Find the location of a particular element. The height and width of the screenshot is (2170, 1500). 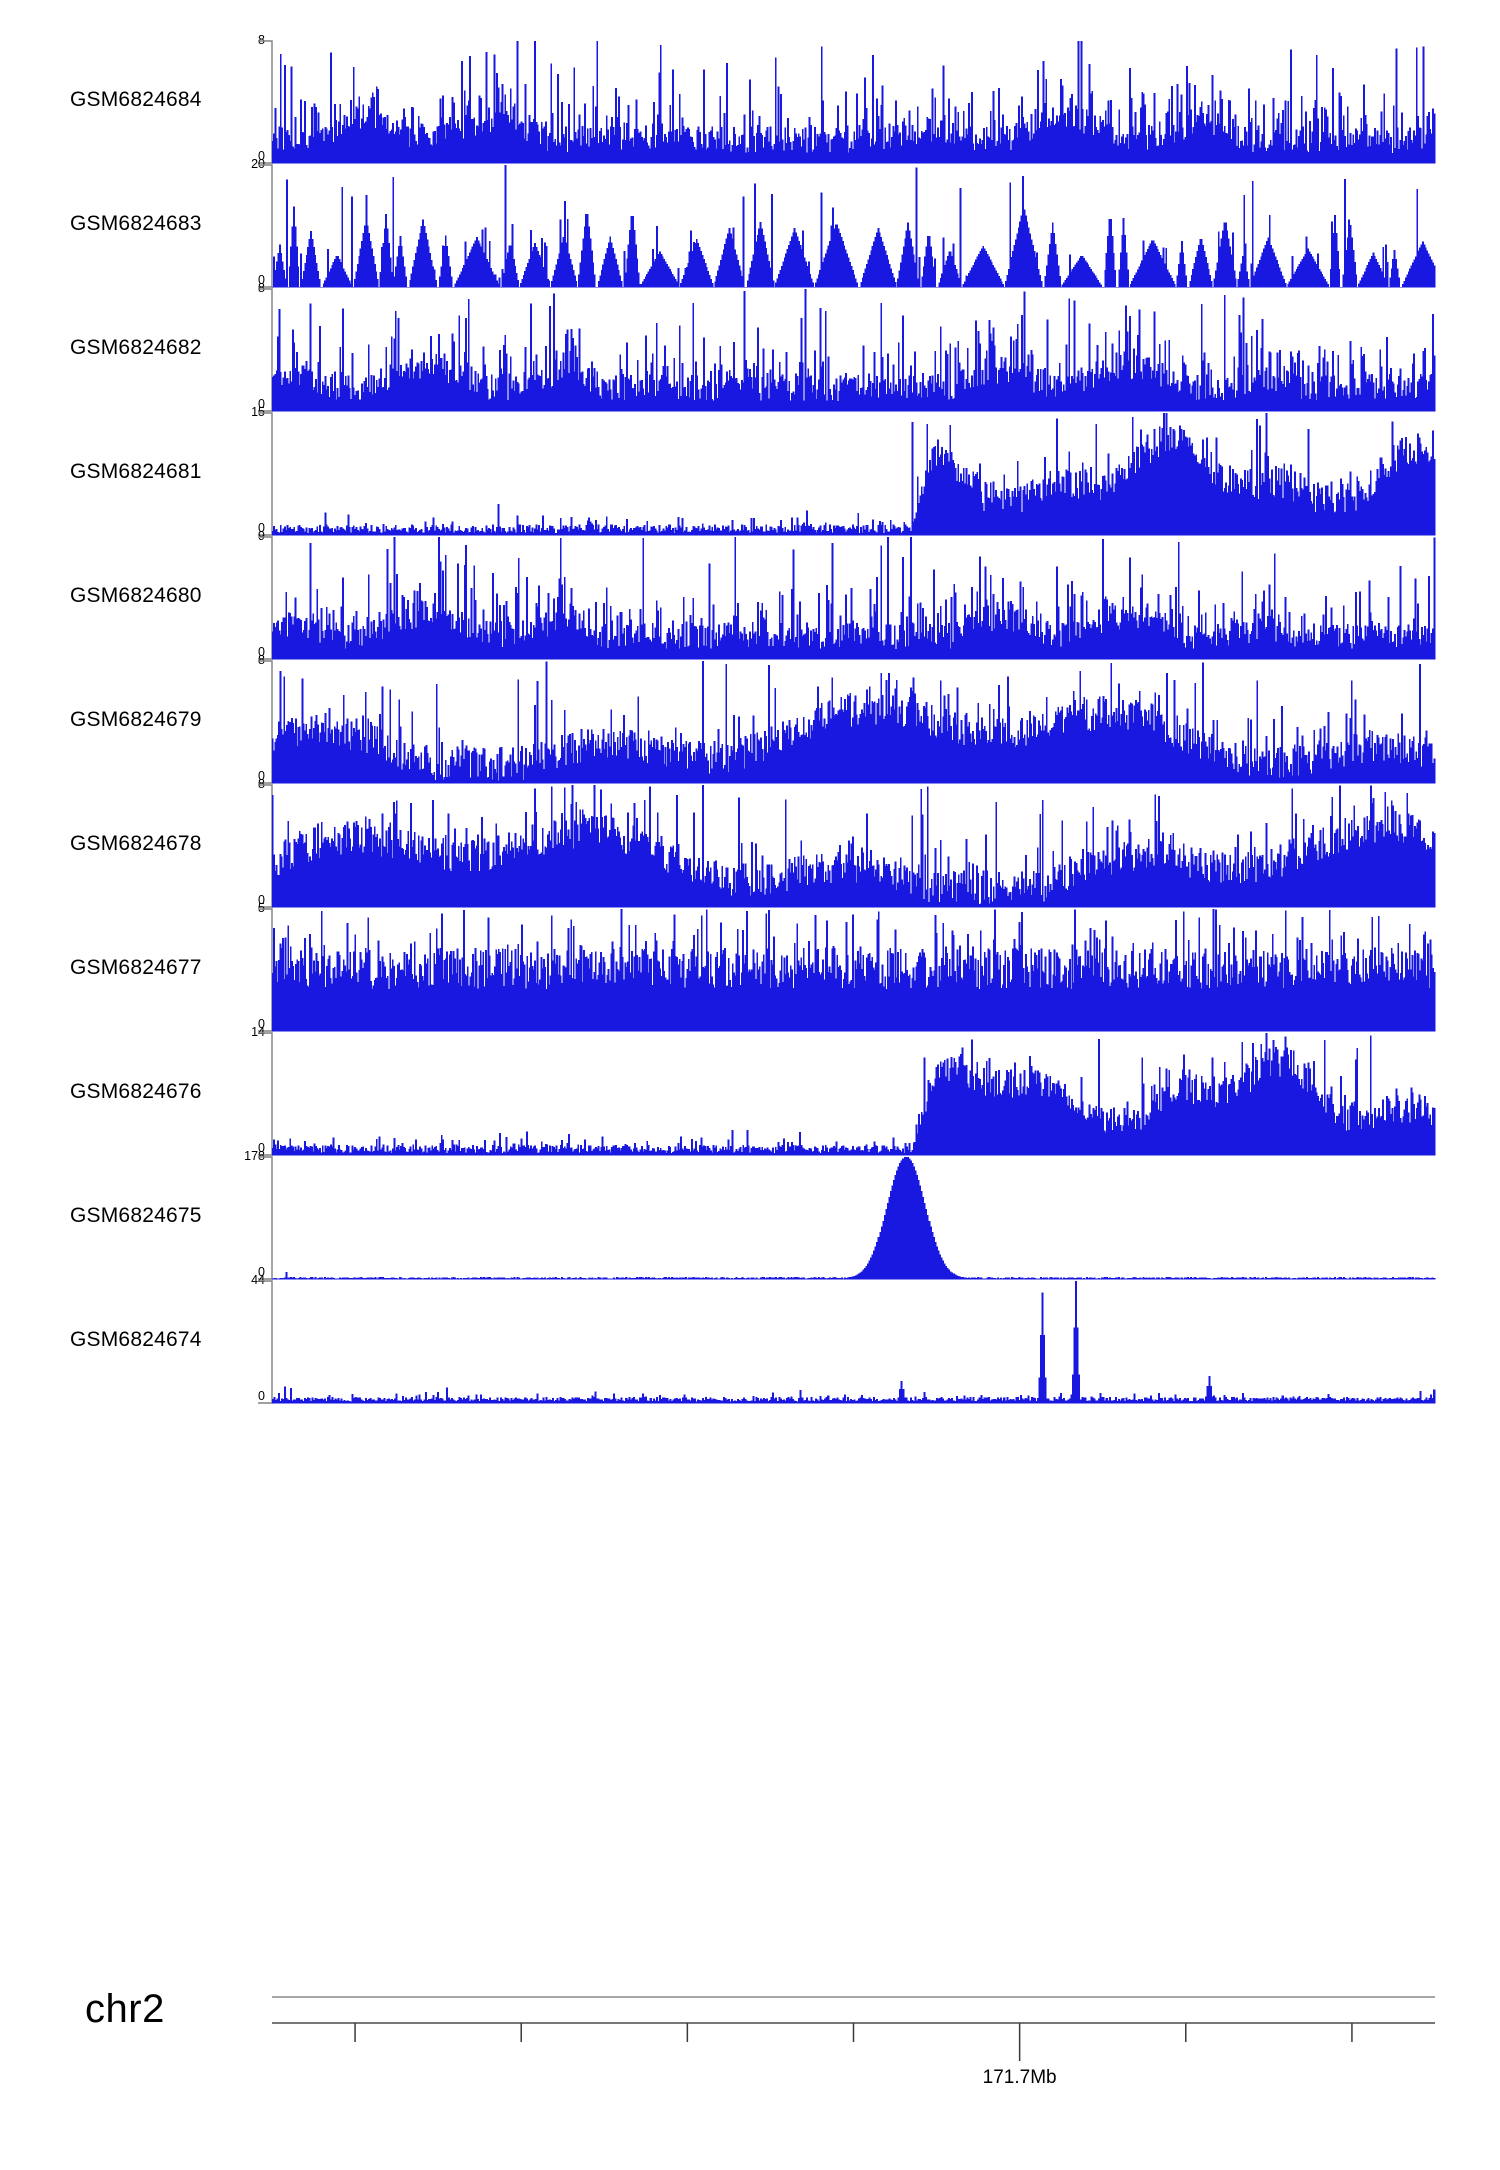

track-label-gsm6824681: GSM6824681 is located at coordinates (136, 471).